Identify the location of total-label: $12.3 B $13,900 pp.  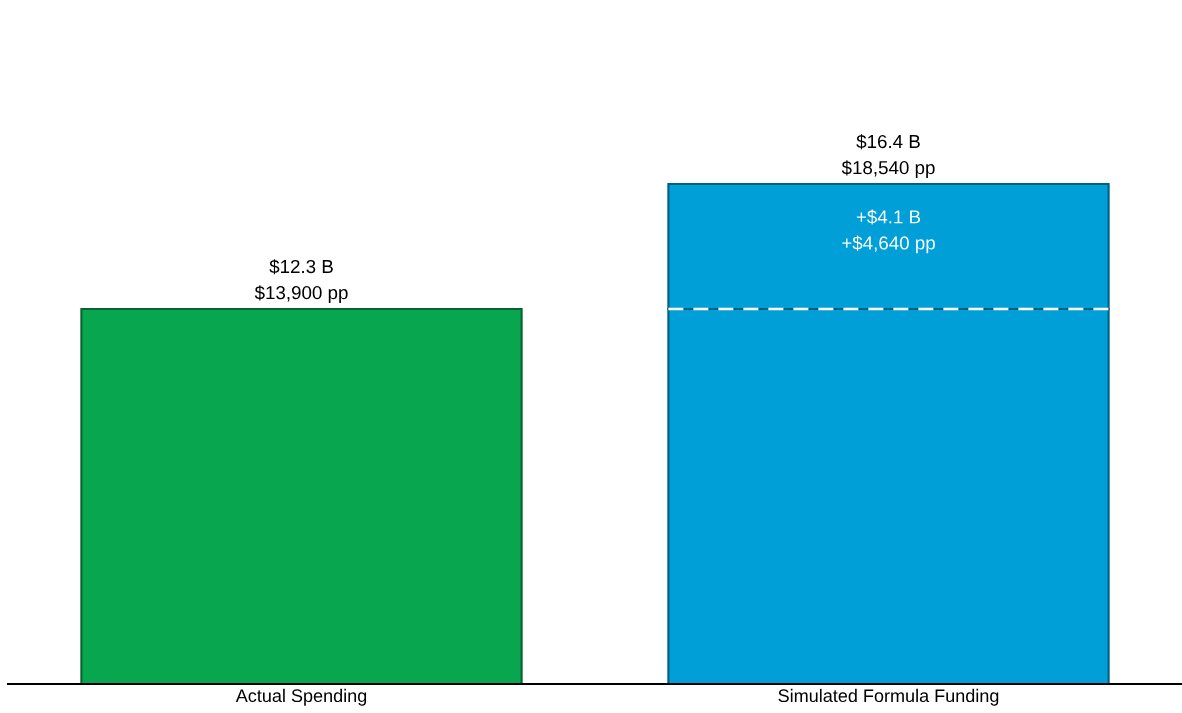
(301, 281).